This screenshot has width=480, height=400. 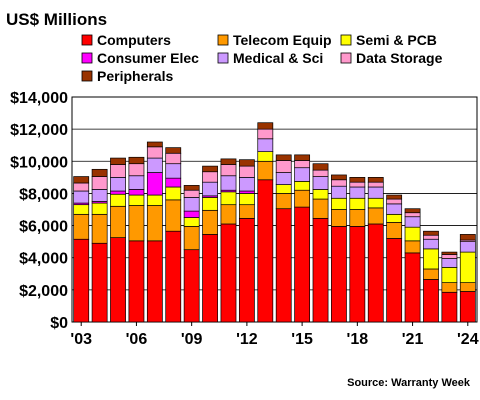 I want to click on bar-stack-2004, so click(x=99, y=245).